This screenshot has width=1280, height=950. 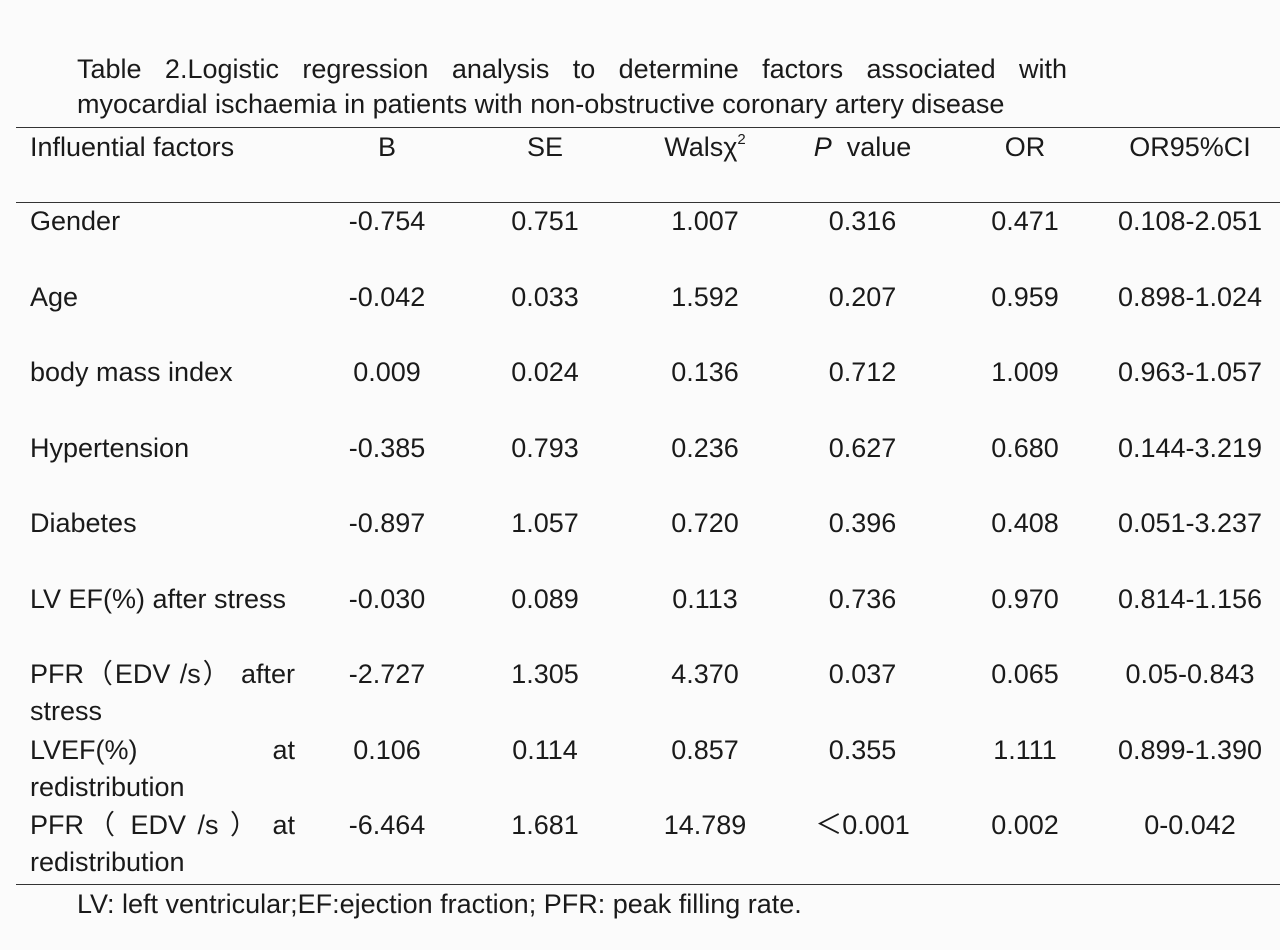 I want to click on cell-se: 0.024, so click(x=545, y=372).